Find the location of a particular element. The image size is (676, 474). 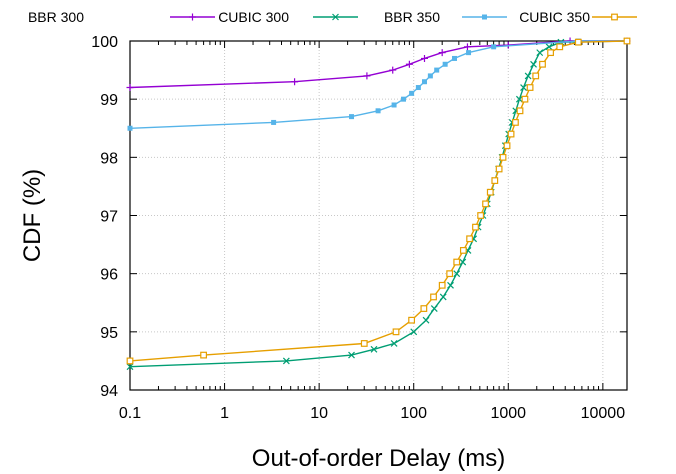

legend-item: BBR 350 is located at coordinates (445, 17).